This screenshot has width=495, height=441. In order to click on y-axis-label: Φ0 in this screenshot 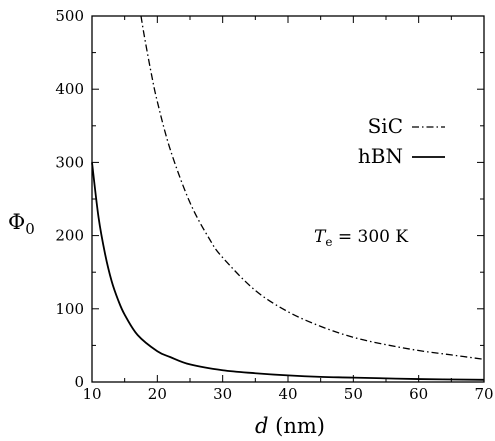, I will do `click(21, 224)`.